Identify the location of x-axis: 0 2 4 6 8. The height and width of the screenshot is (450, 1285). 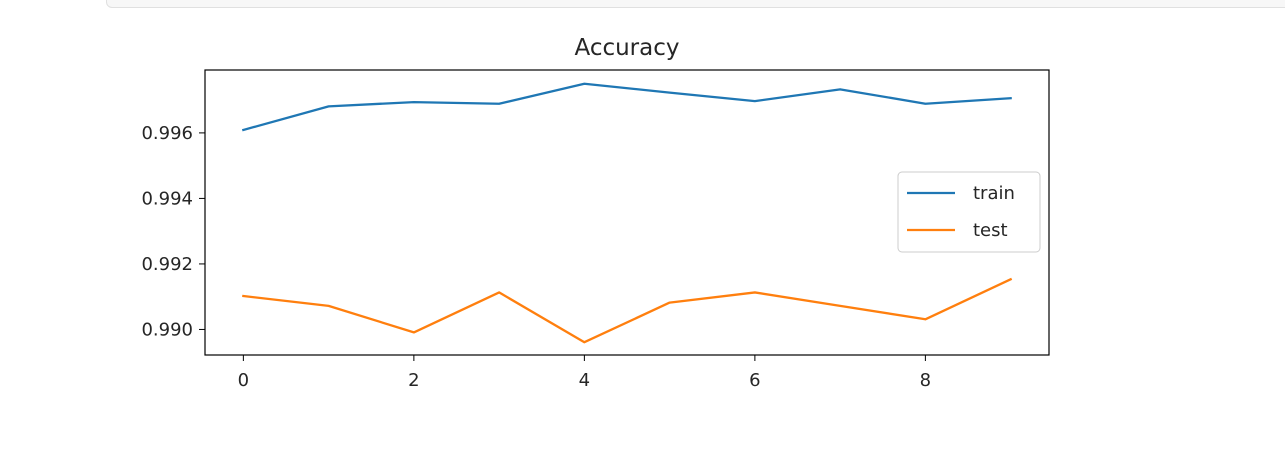
(584, 373).